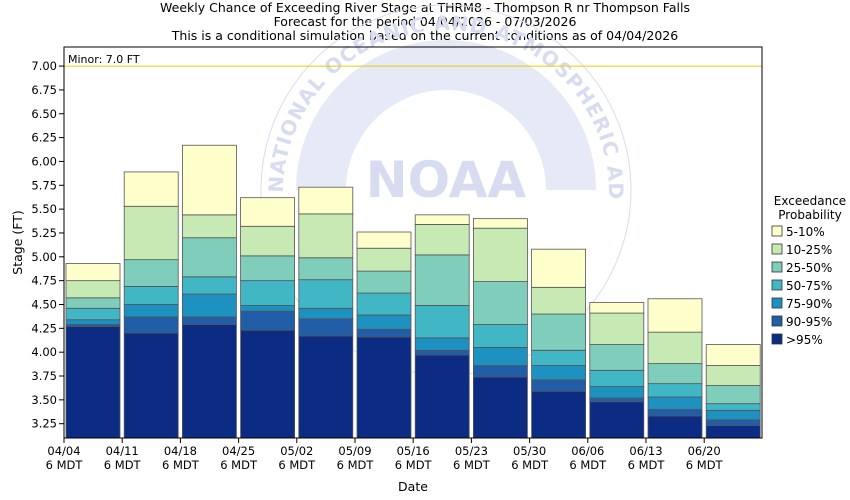 The width and height of the screenshot is (850, 500). I want to click on flood-stage-line: Minor: 7.0 FT, so click(413, 60).